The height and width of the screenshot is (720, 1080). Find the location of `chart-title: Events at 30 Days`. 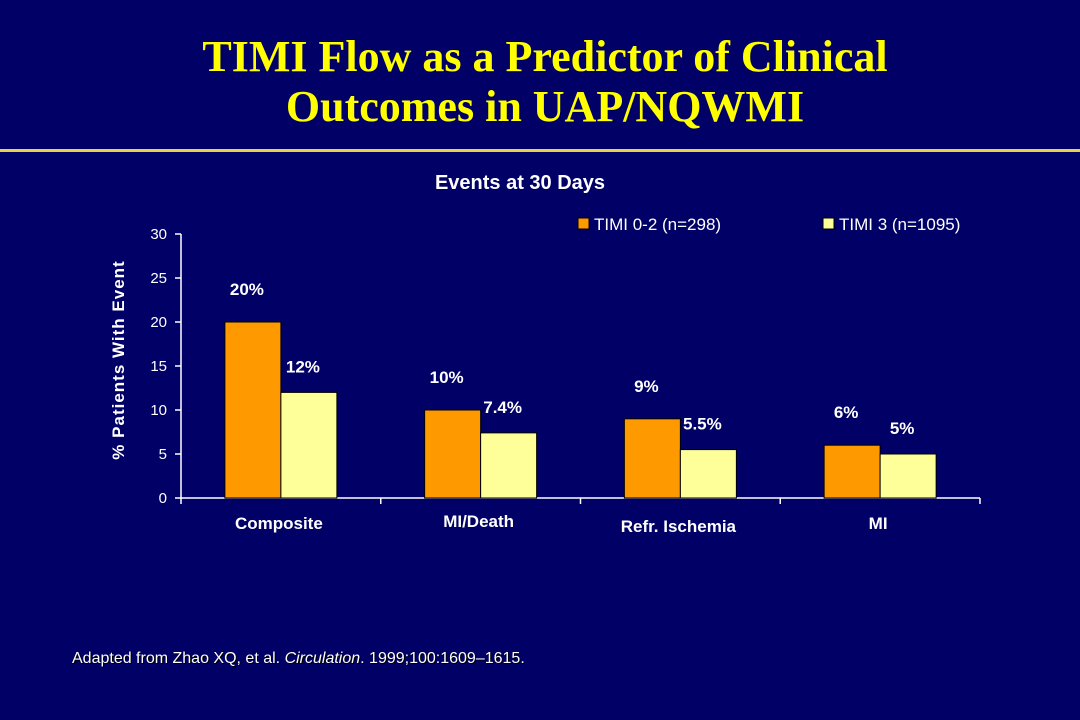

chart-title: Events at 30 Days is located at coordinates (520, 183).